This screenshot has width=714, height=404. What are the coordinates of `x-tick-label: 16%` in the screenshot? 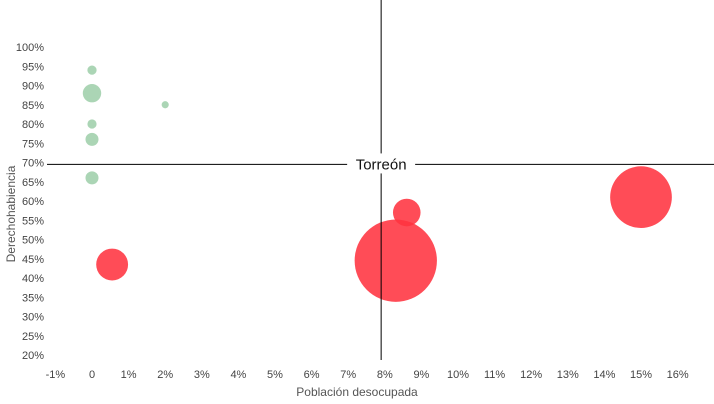 It's located at (678, 375).